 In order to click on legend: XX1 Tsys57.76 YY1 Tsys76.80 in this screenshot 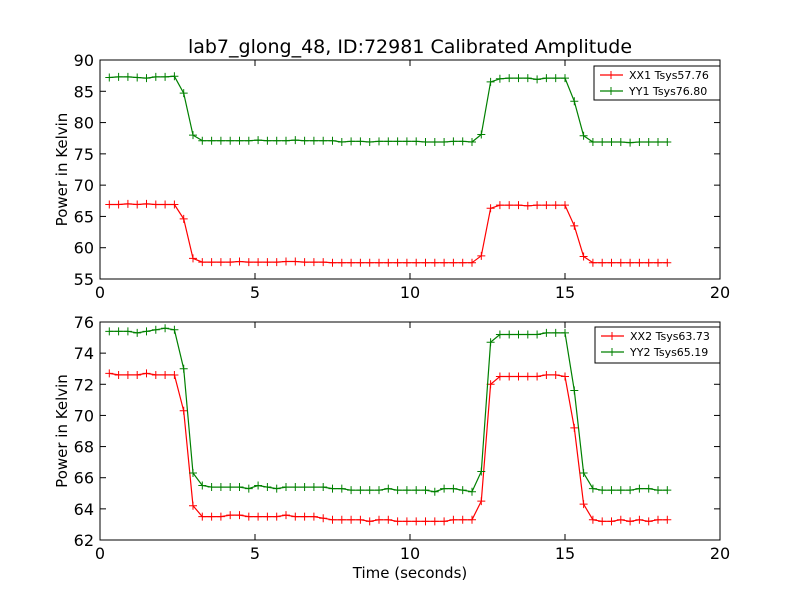, I will do `click(657, 83)`.